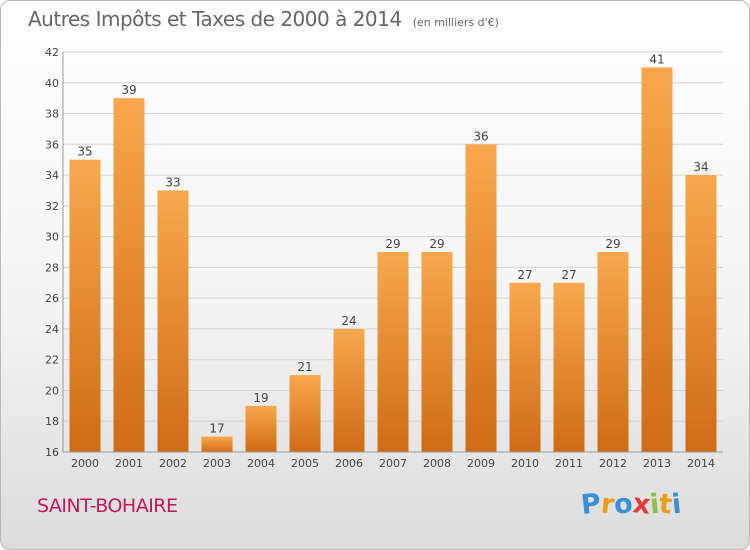 This screenshot has width=750, height=550. Describe the element at coordinates (656, 59) in the screenshot. I see `bar-value-label: 41` at that location.